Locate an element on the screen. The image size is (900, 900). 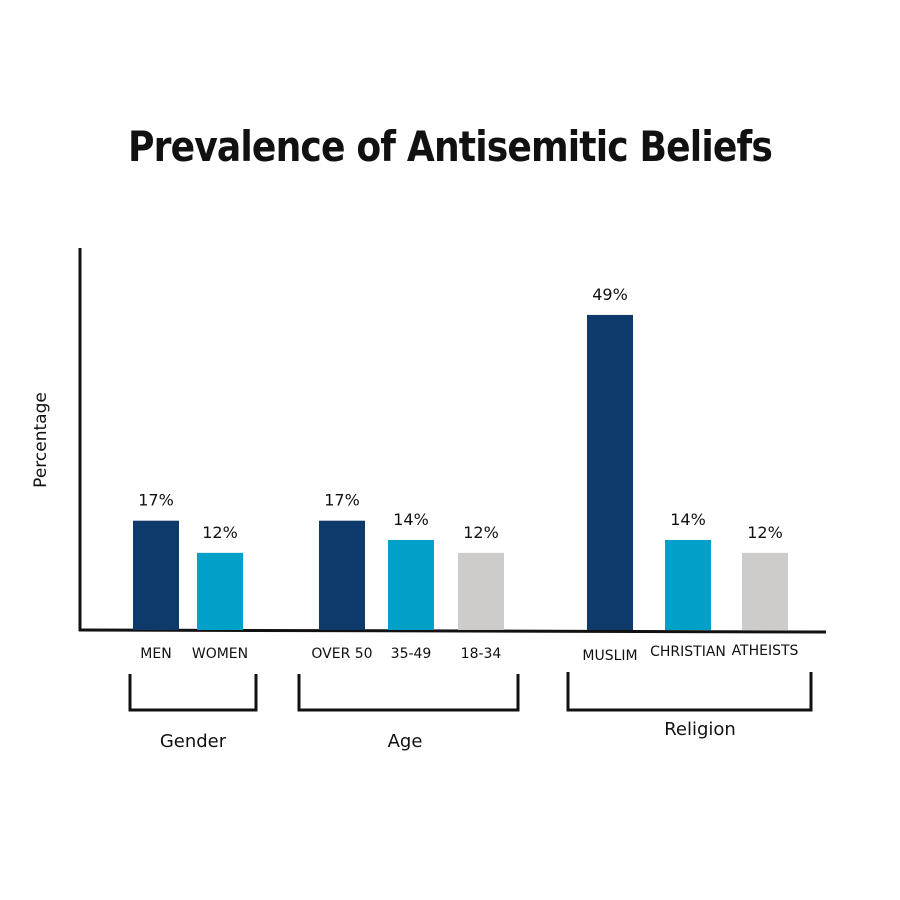
data-label-35-49: 14% is located at coordinates (411, 519).